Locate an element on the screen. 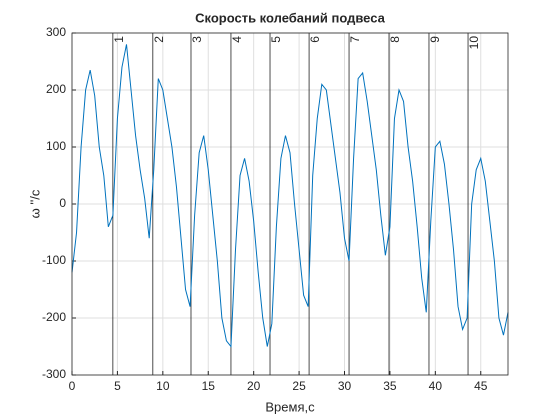 Image resolution: width=560 pixels, height=420 pixels. y-tick-label: 100 is located at coordinates (56, 146).